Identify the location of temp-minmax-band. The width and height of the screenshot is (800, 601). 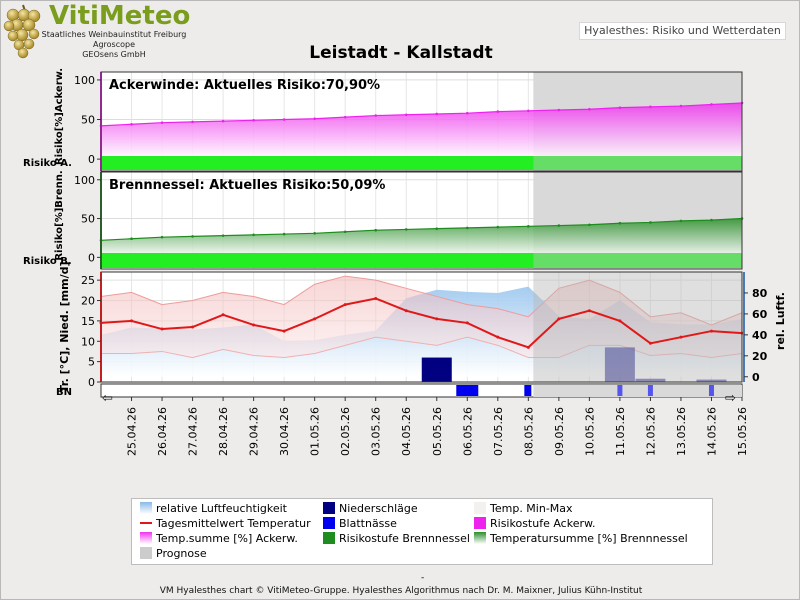
(421, 317).